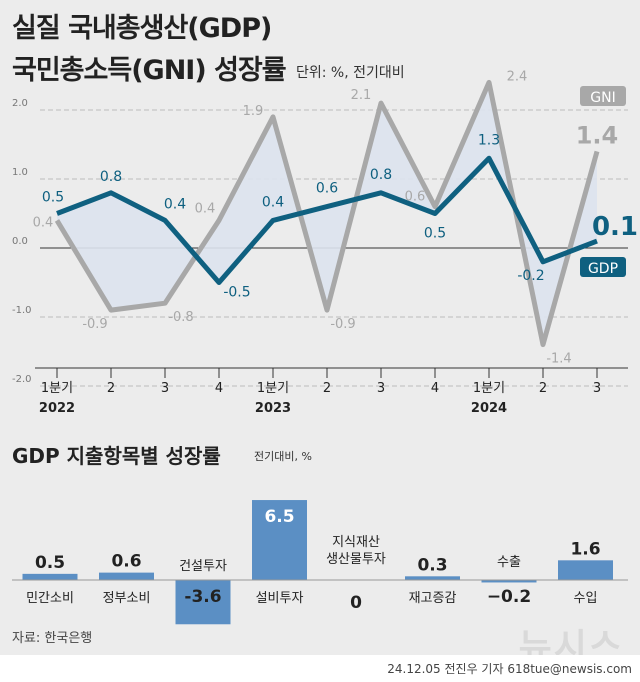  Describe the element at coordinates (558, 359) in the screenshot. I see `gni-data-label: -1.4` at that location.